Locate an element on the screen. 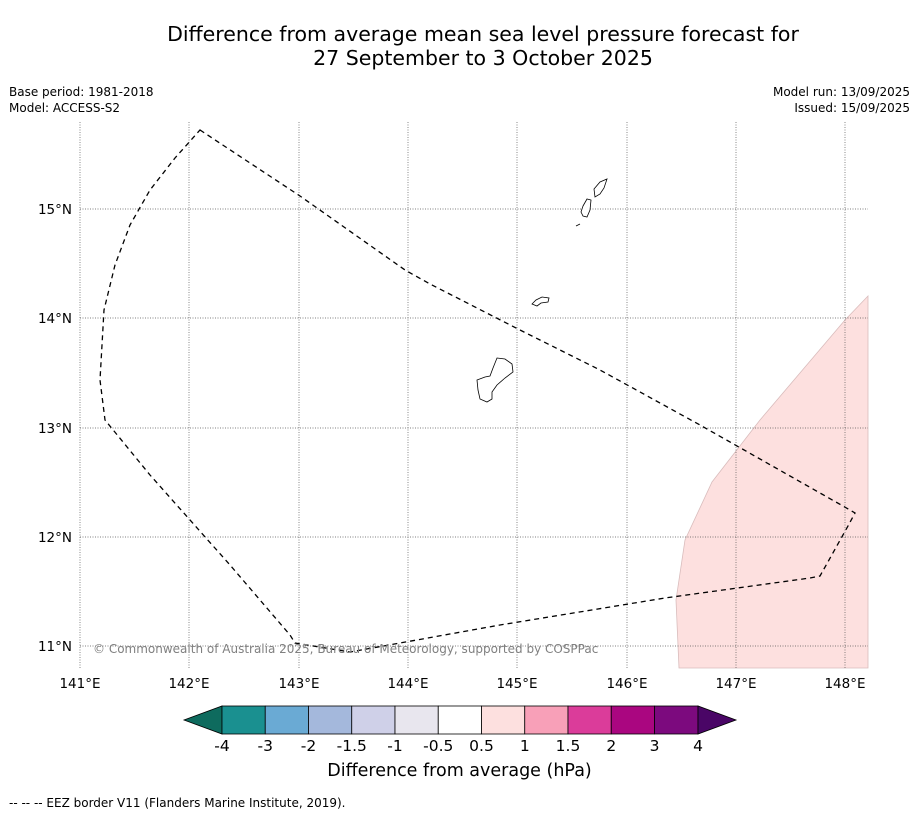 The width and height of the screenshot is (919, 816). meta-right: Model run: 13/09/2025 Issued: 15/09/2025 is located at coordinates (841, 100).